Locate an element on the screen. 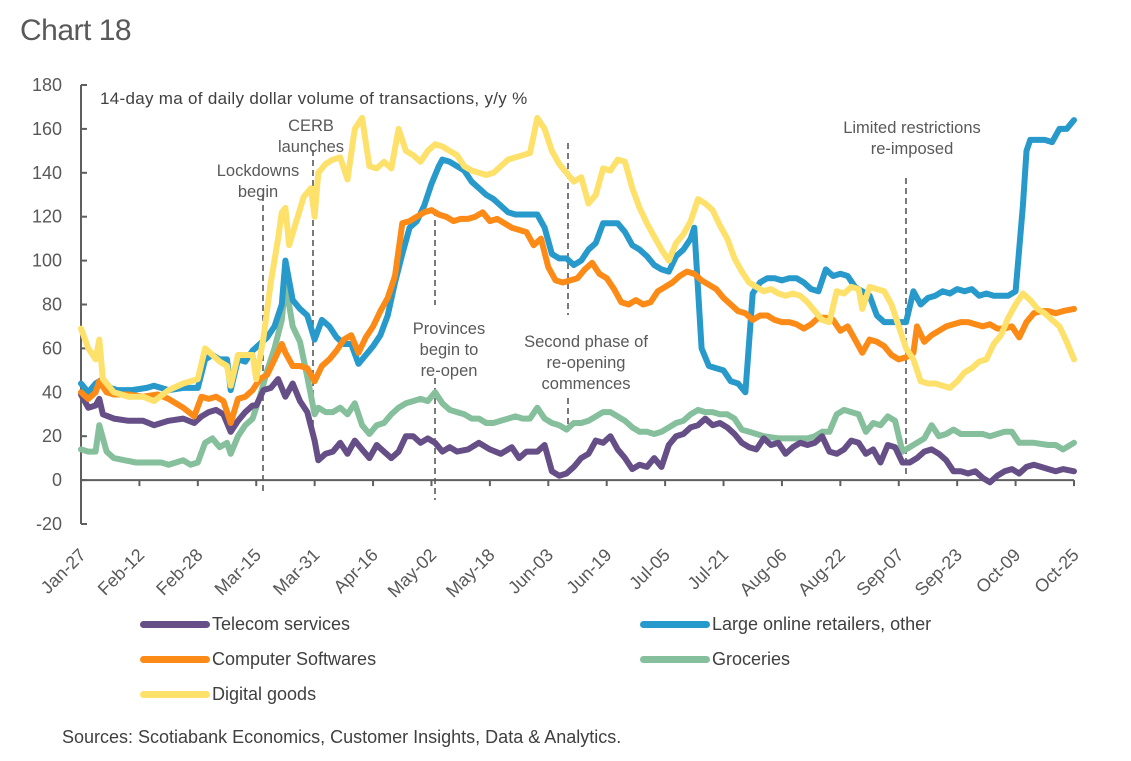 The width and height of the screenshot is (1131, 761). event-annotation-text: begin is located at coordinates (258, 192).